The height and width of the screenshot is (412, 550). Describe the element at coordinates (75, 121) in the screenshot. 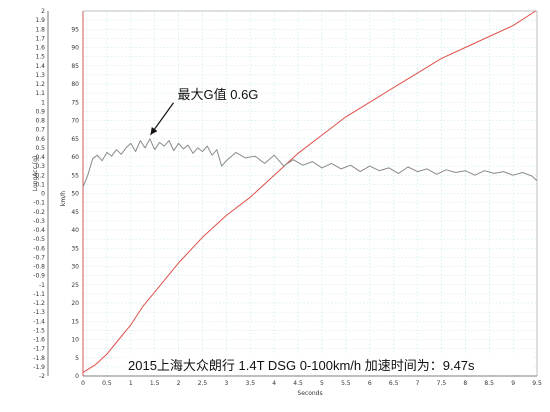

I see `y-right-tick-label: 70` at that location.